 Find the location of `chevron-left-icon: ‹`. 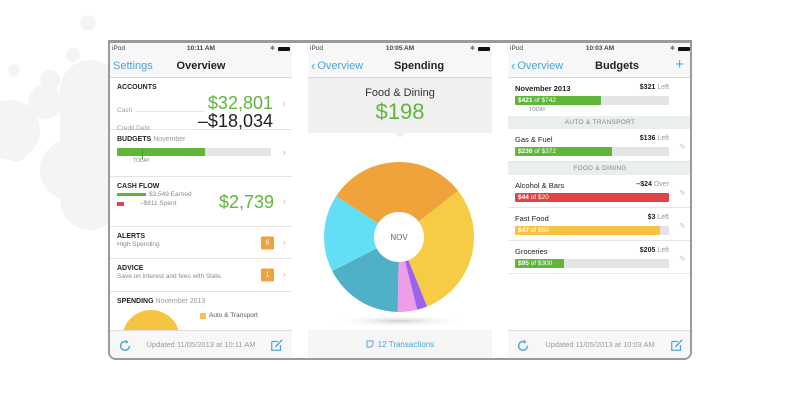

chevron-left-icon: ‹ is located at coordinates (313, 65).